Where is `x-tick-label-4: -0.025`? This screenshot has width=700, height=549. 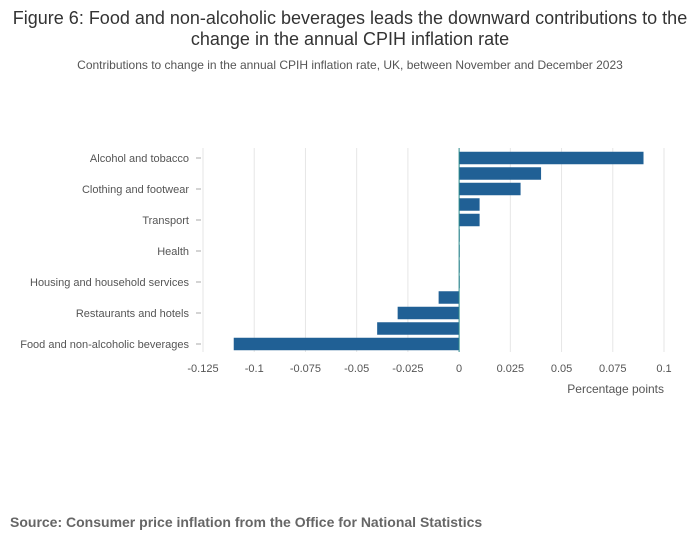 x-tick-label-4: -0.025 is located at coordinates (407, 369).